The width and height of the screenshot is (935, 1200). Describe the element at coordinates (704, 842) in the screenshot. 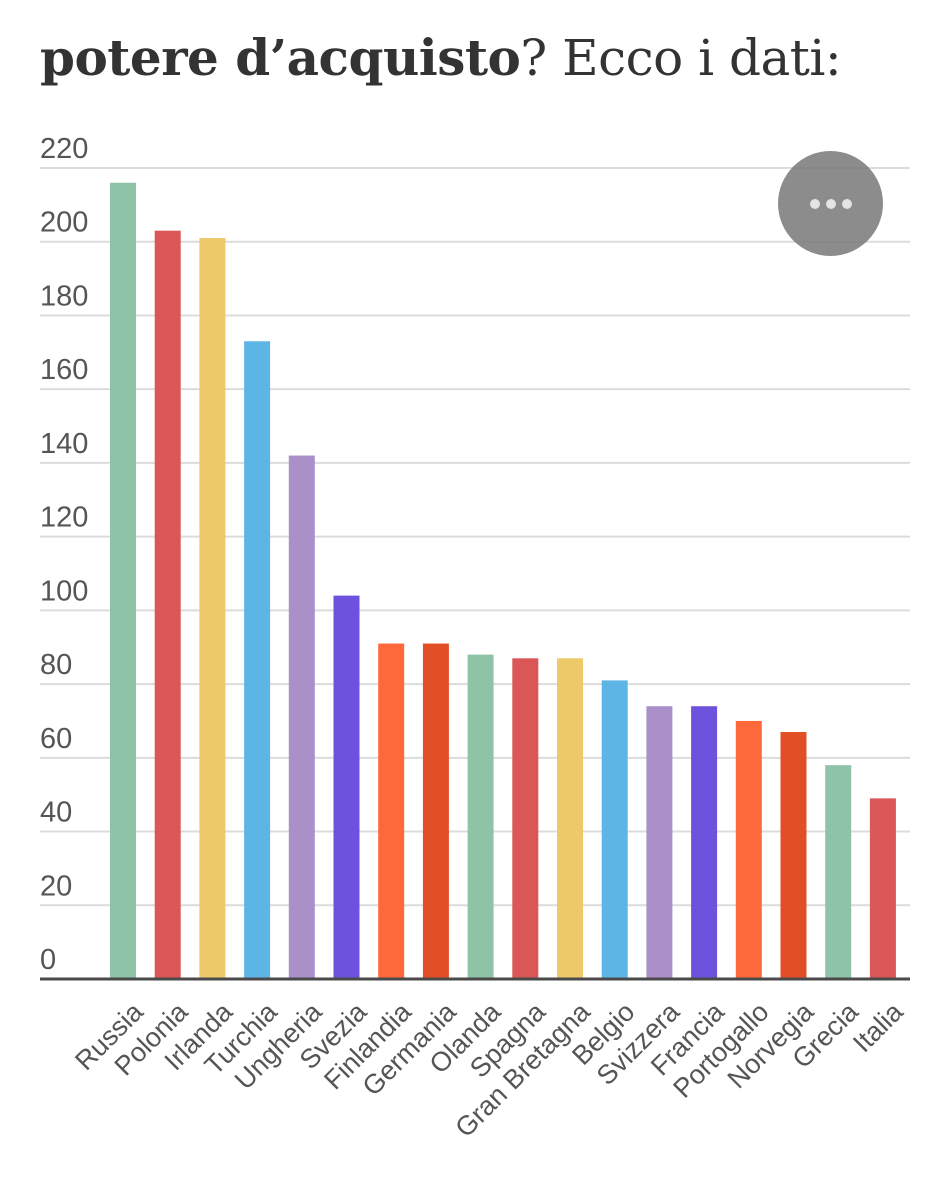

I see `bar-francia` at that location.